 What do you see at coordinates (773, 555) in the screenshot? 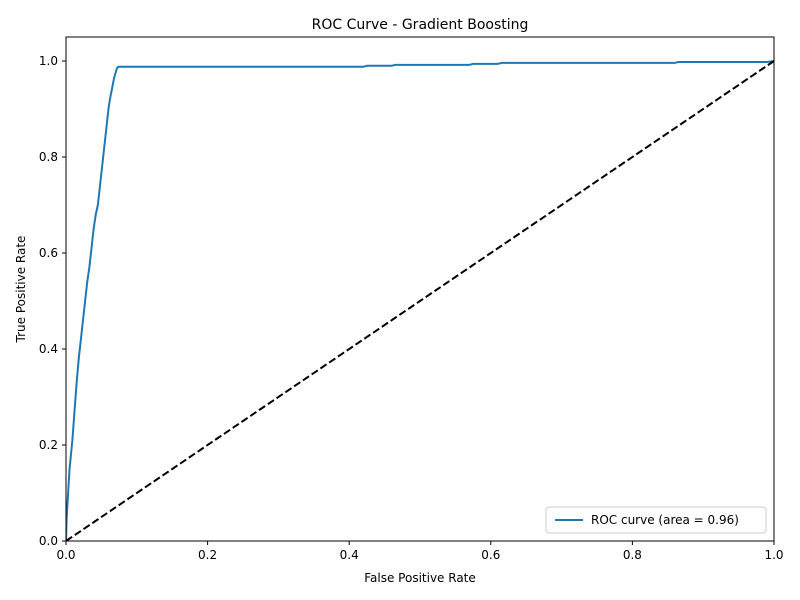
I see `x-tick-label: 1.0` at bounding box center [773, 555].